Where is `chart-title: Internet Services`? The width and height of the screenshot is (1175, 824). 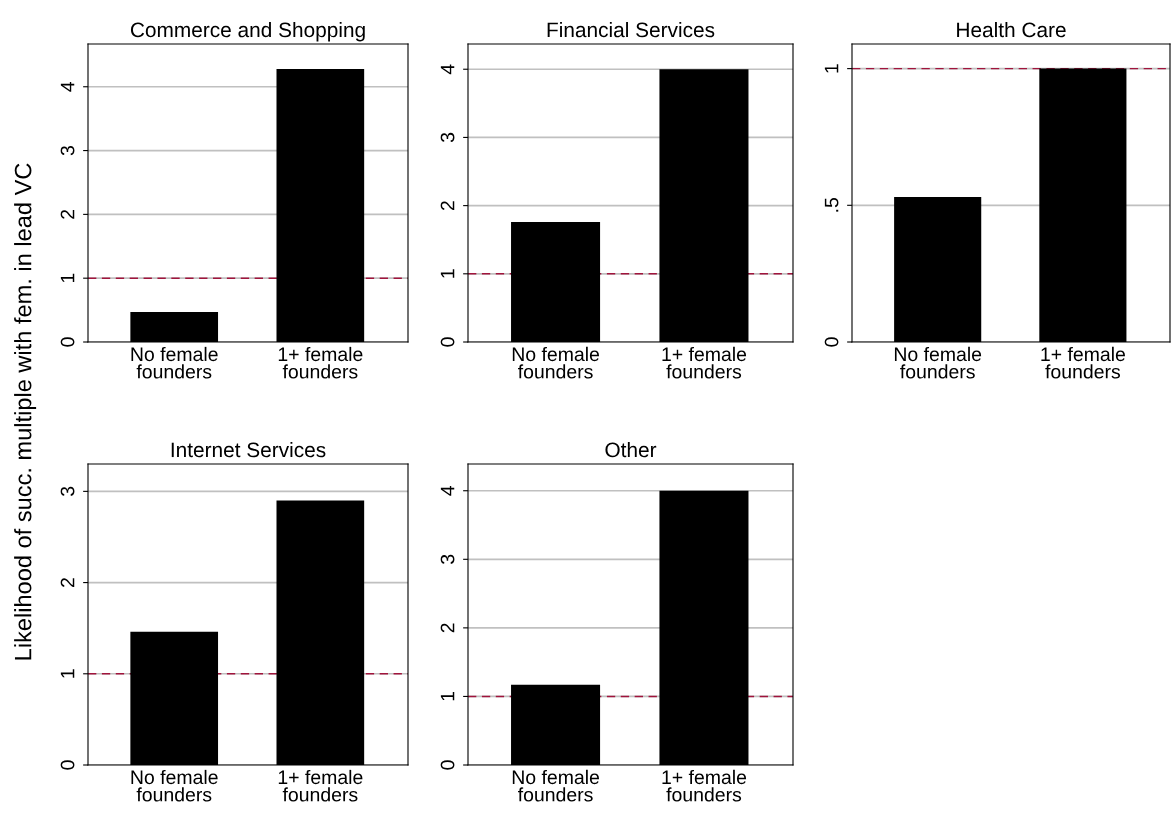 chart-title: Internet Services is located at coordinates (248, 449).